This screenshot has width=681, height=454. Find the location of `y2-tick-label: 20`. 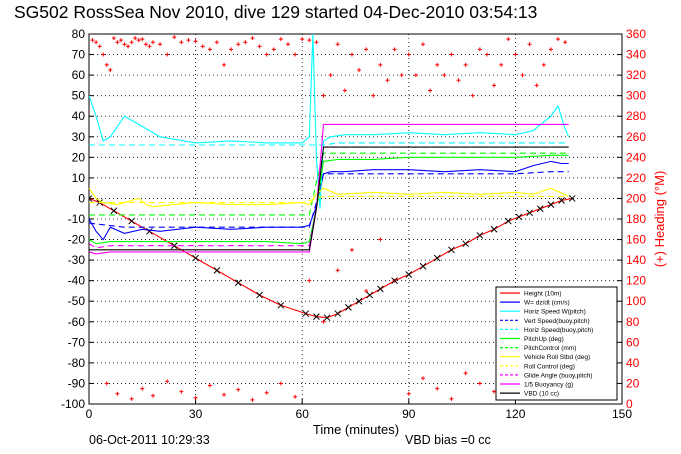

y2-tick-label: 20 is located at coordinates (633, 383).